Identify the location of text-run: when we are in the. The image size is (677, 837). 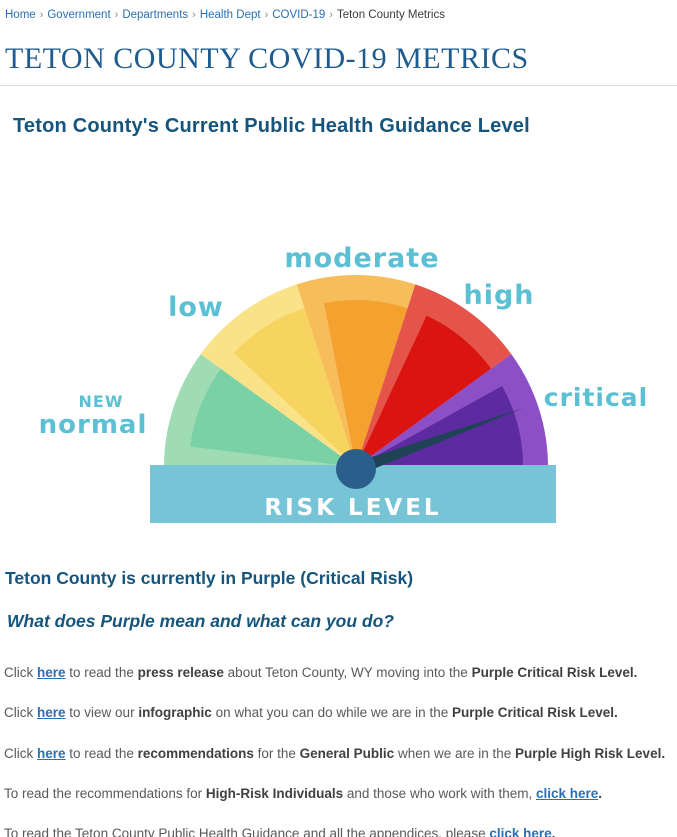
(455, 753).